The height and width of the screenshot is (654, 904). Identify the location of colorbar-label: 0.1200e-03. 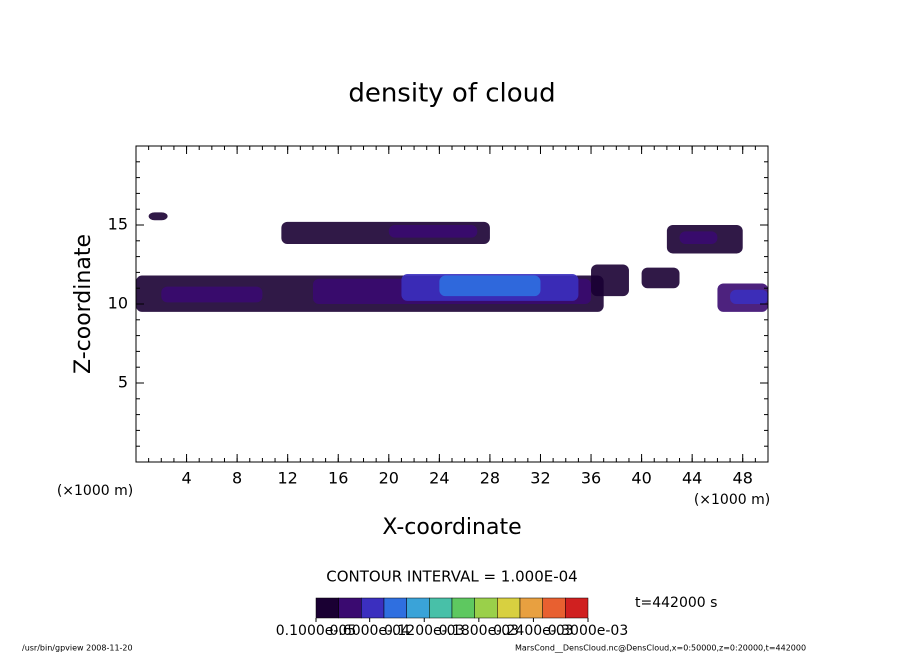
(424, 631).